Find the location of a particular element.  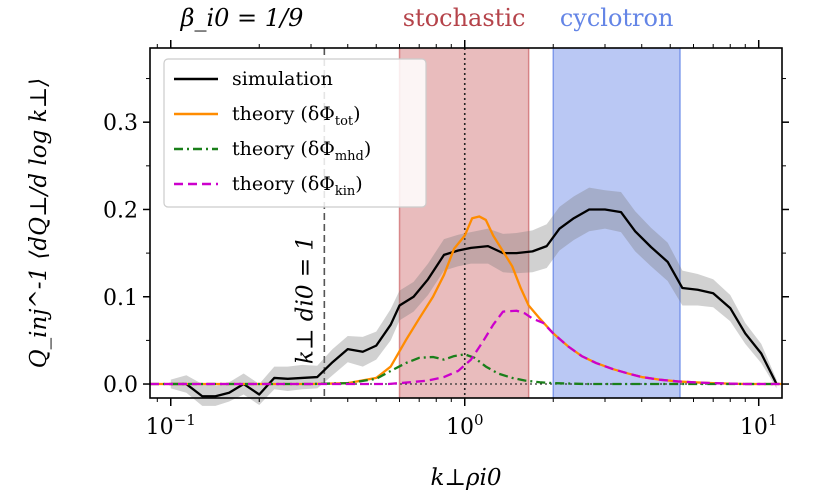

x-tick-label: 10¹ is located at coordinates (759, 425).